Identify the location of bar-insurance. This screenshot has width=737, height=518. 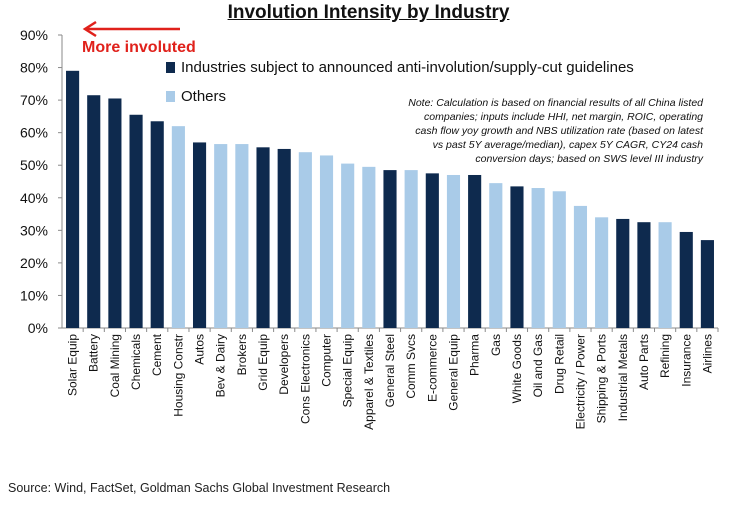
(686, 279).